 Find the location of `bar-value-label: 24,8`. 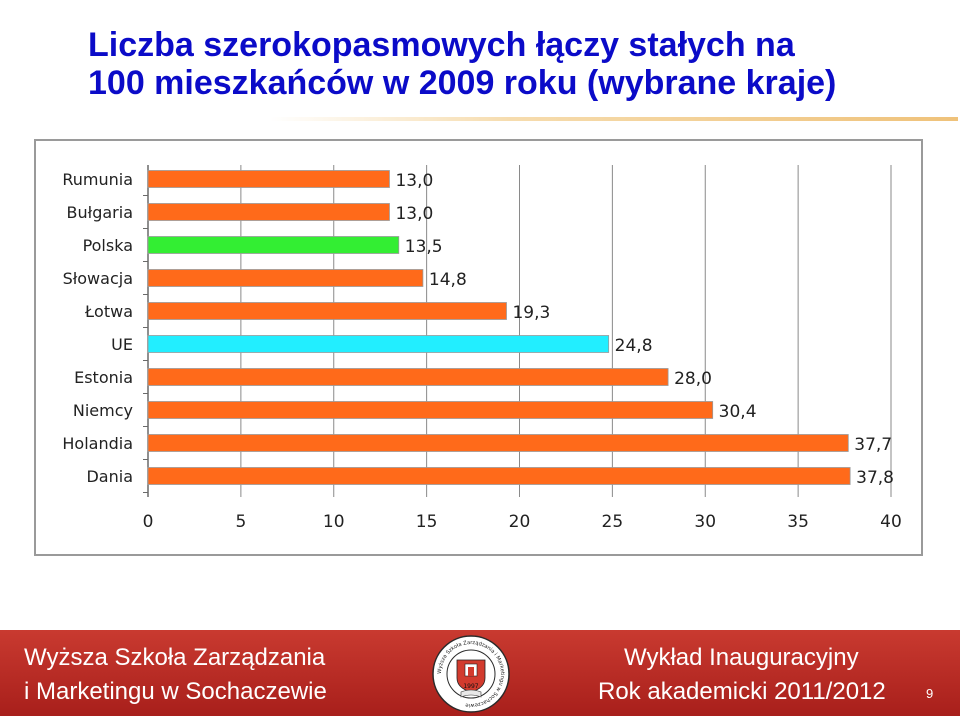

bar-value-label: 24,8 is located at coordinates (634, 346).